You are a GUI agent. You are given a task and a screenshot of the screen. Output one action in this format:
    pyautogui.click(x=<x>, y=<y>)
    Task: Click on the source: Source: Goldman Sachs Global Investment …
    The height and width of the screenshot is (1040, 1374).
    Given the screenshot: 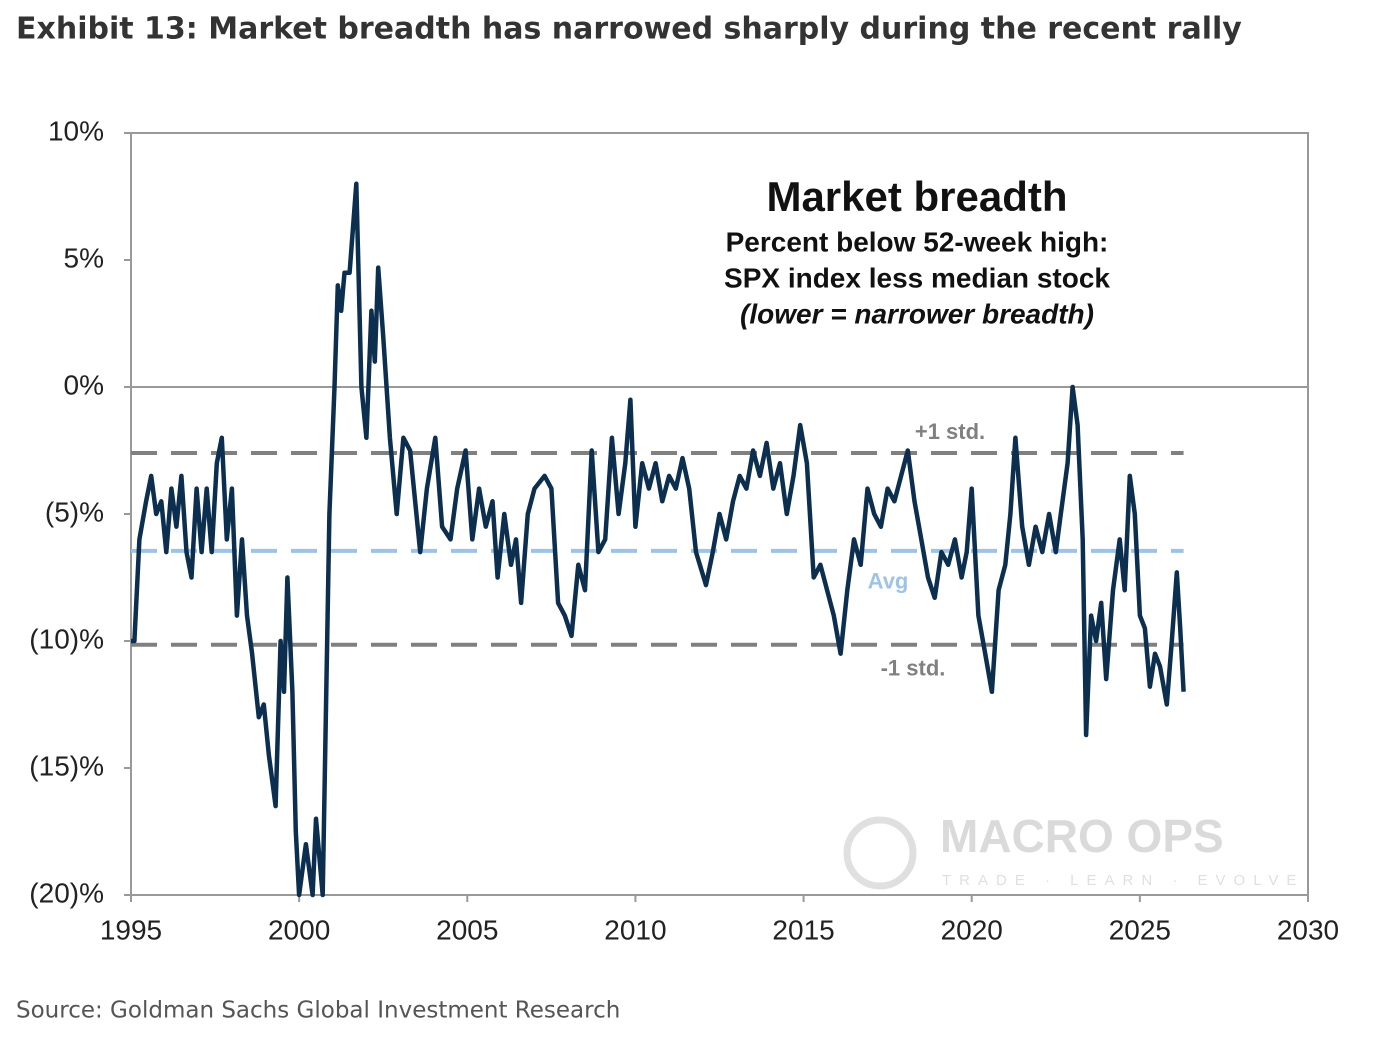 What is the action you would take?
    pyautogui.click(x=318, y=1011)
    